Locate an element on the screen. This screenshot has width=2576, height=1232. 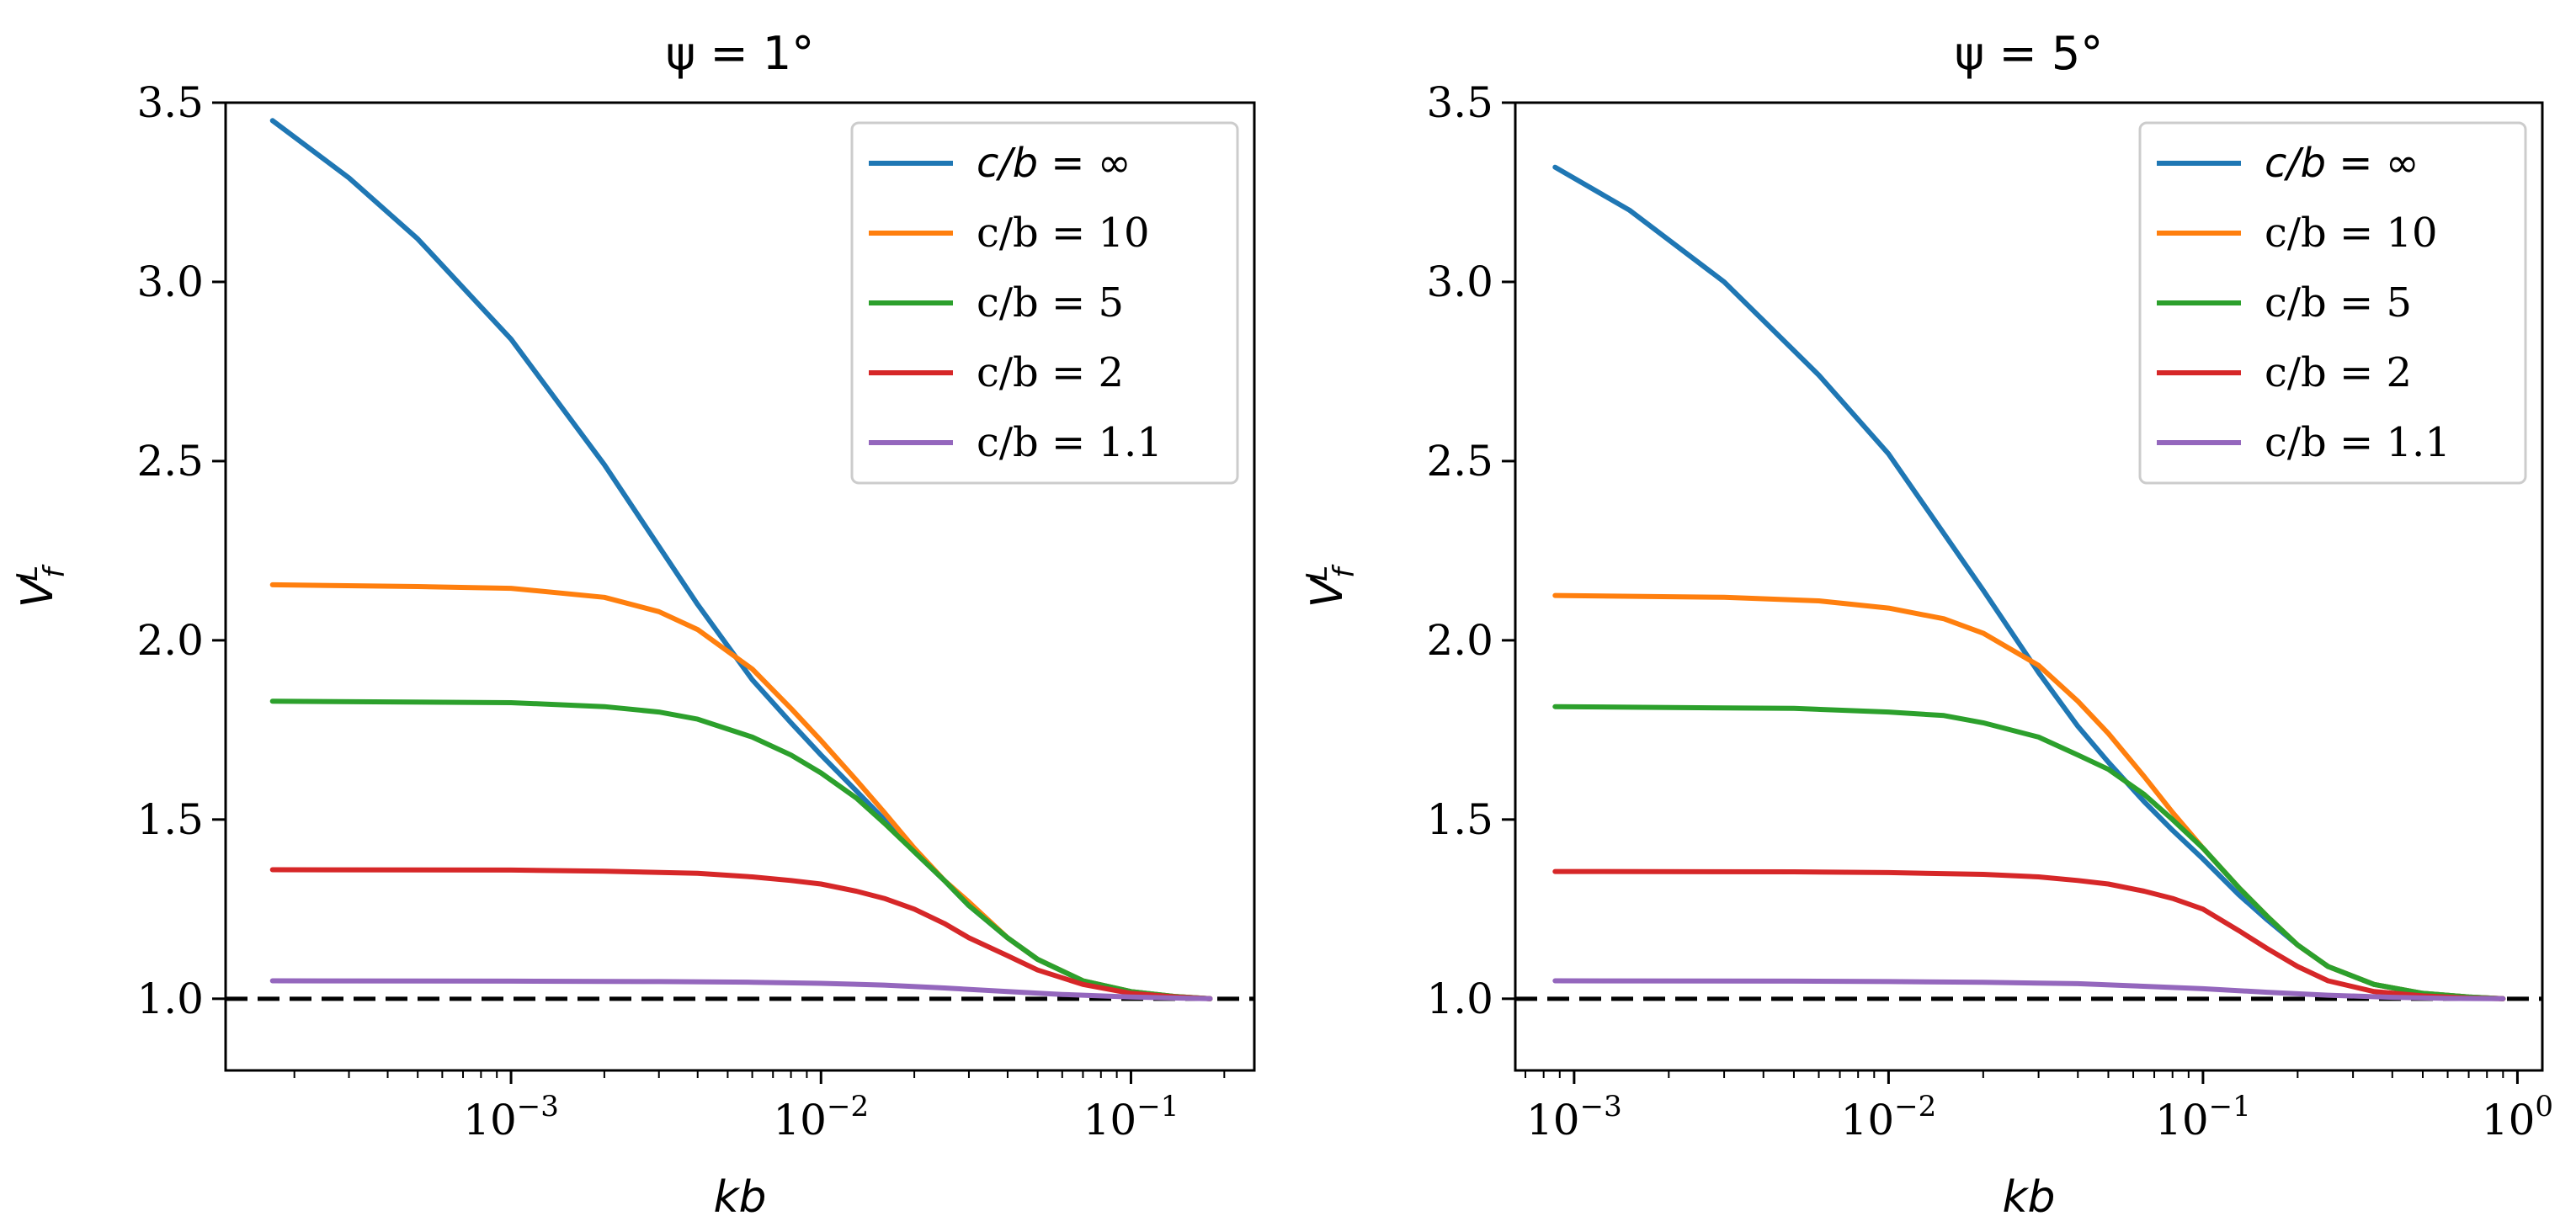
panel-title: ψ = 5° is located at coordinates (2030, 53).